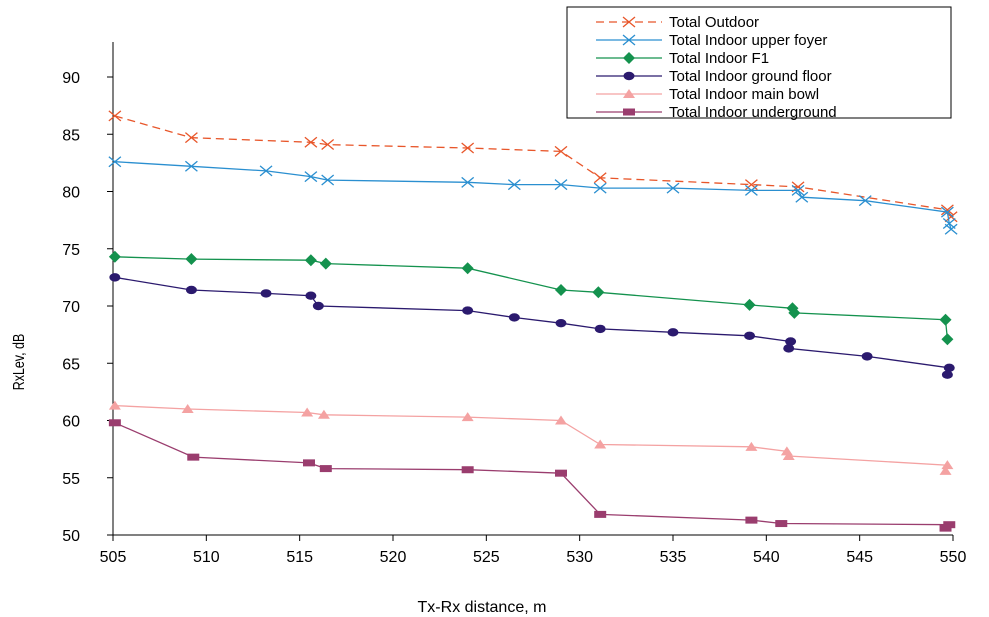  Describe the element at coordinates (71, 78) in the screenshot. I see `y-tick-label: 90` at that location.